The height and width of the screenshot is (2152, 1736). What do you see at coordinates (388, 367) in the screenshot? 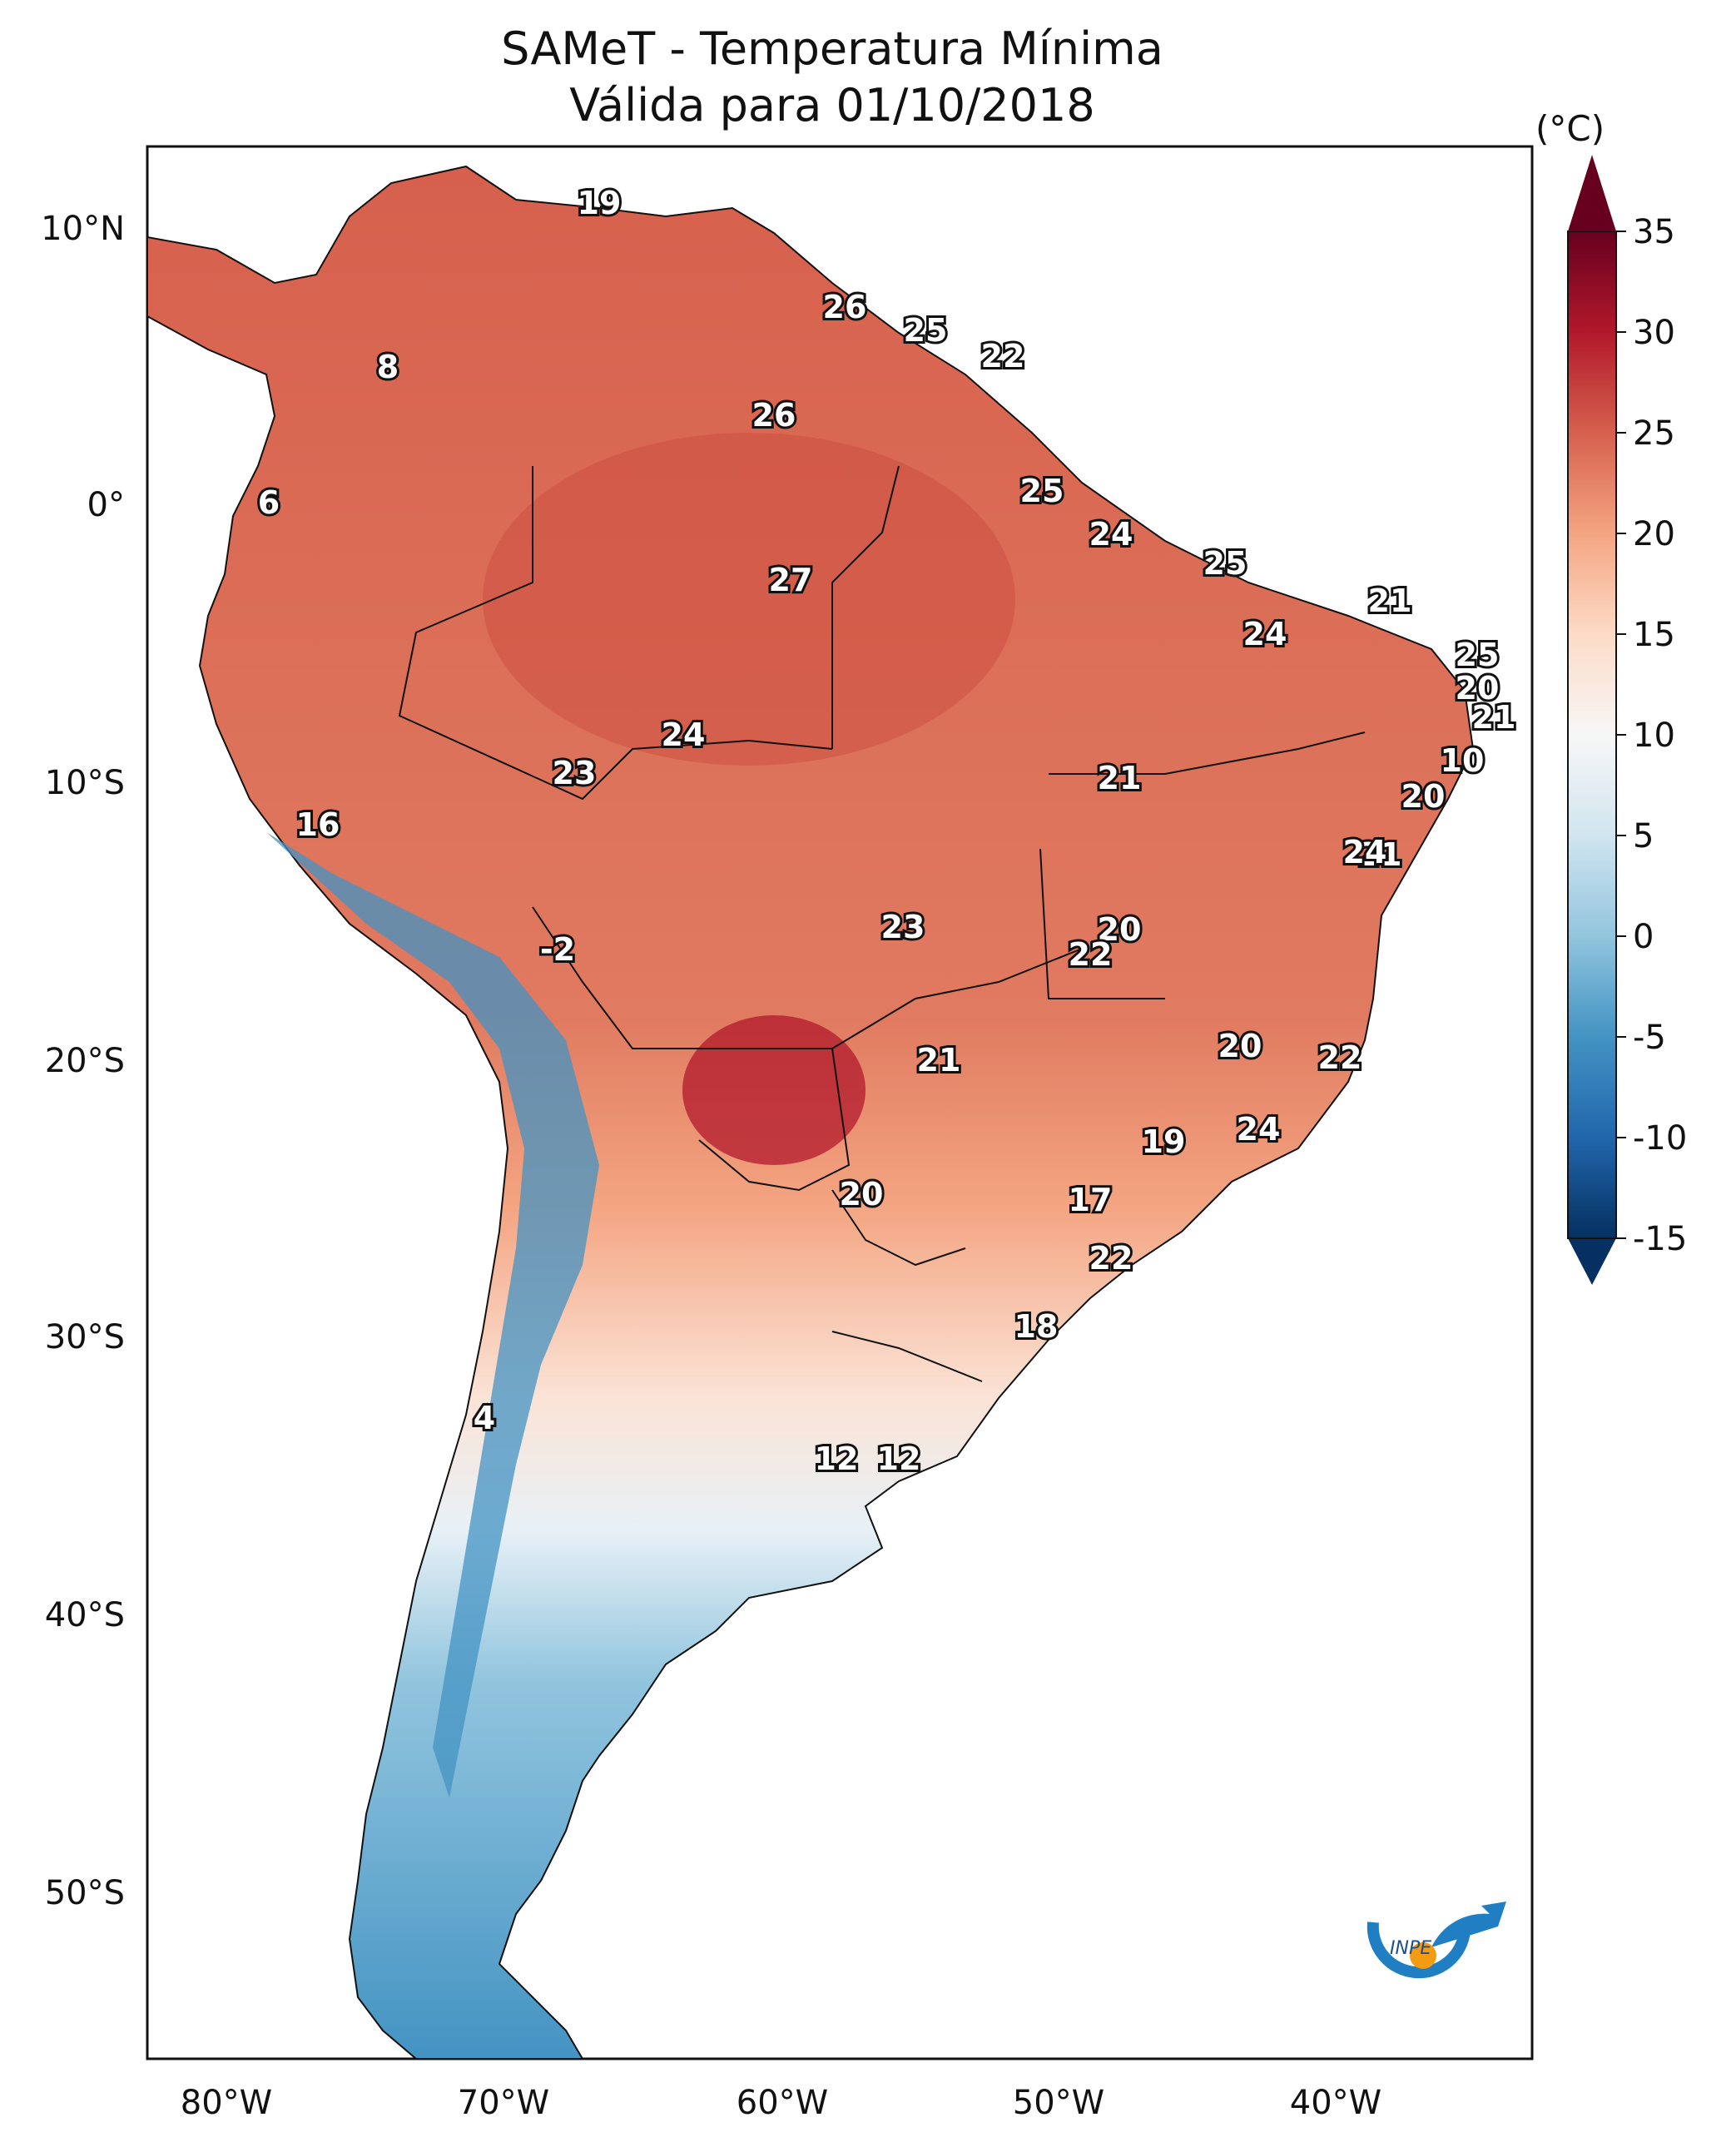
I see `temperature-label: 8` at bounding box center [388, 367].